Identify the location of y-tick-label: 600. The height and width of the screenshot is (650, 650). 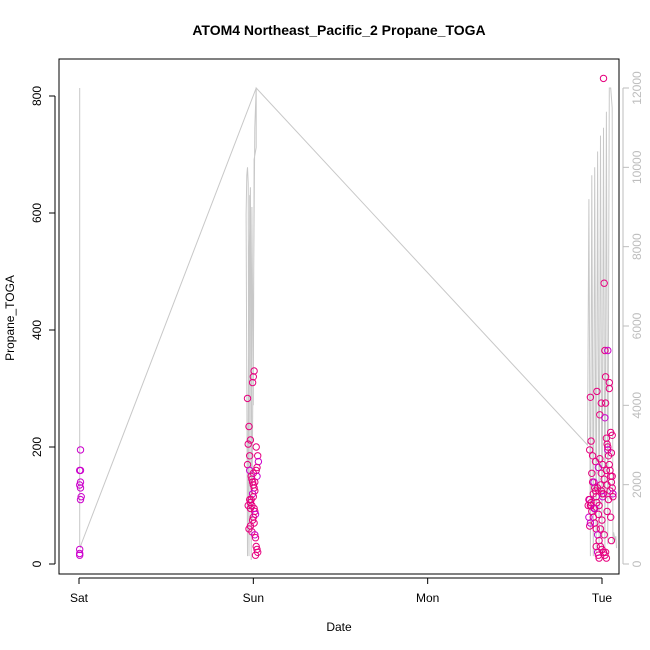
(37, 213).